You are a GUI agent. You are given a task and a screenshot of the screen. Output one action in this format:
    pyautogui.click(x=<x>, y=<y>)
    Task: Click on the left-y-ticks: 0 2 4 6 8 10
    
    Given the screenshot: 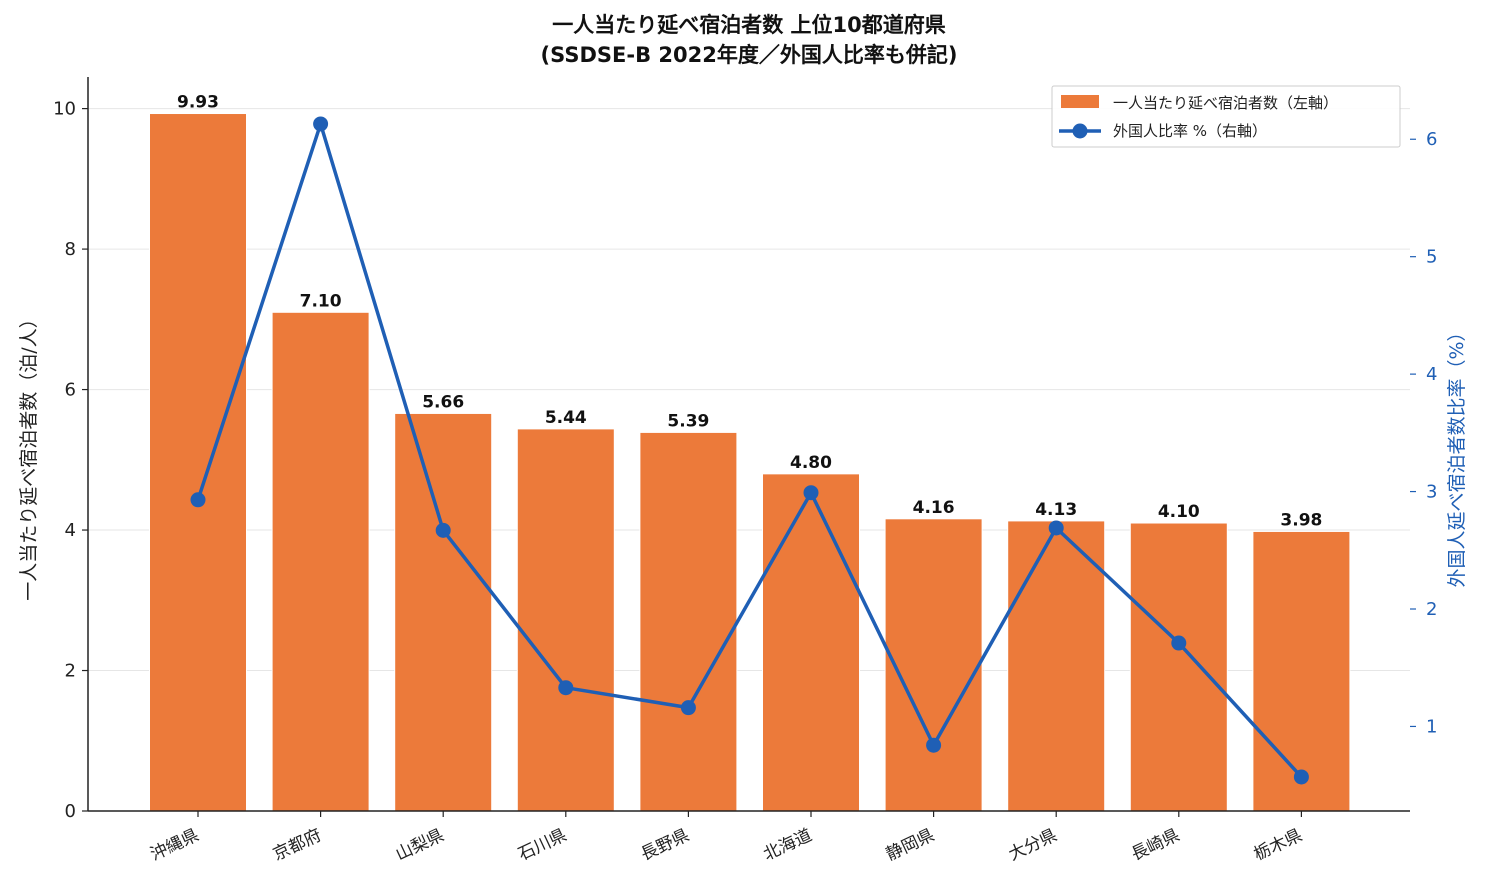 What is the action you would take?
    pyautogui.click(x=70, y=460)
    